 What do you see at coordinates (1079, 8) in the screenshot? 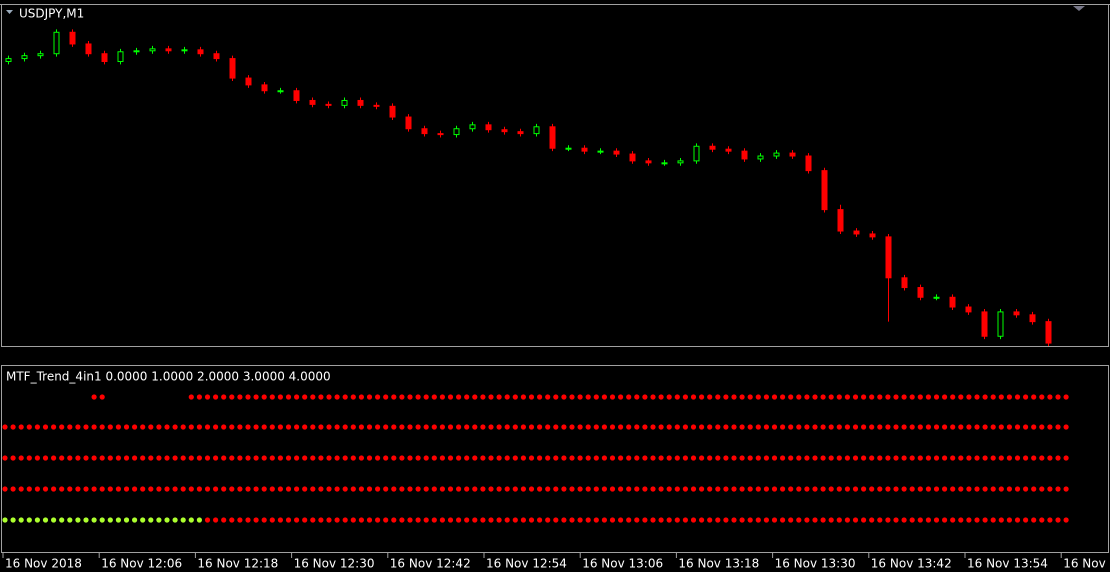
I see `scroll-marker` at bounding box center [1079, 8].